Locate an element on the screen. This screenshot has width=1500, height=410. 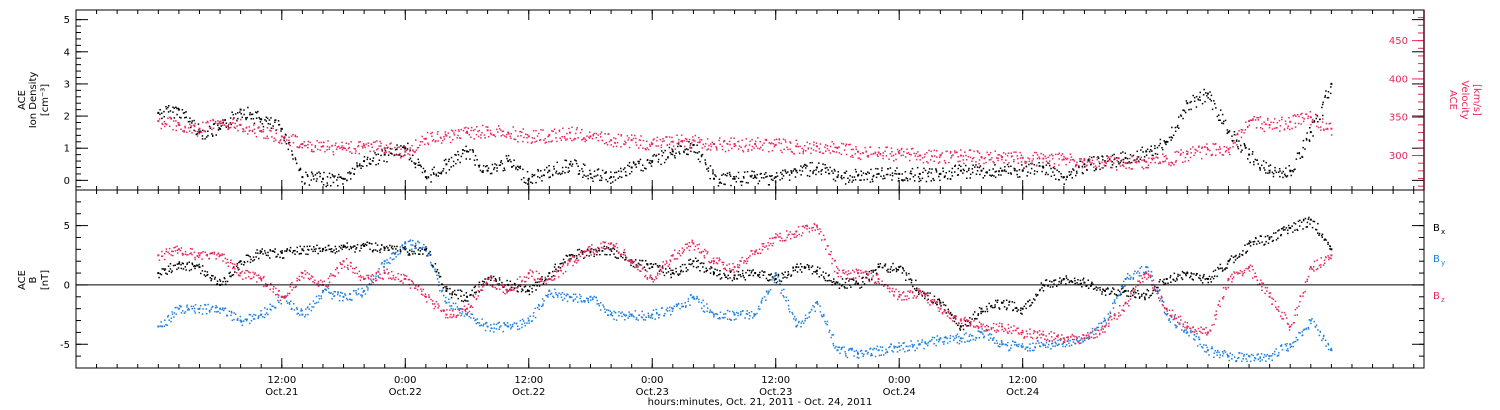
density-point is located at coordinates (672, 151).